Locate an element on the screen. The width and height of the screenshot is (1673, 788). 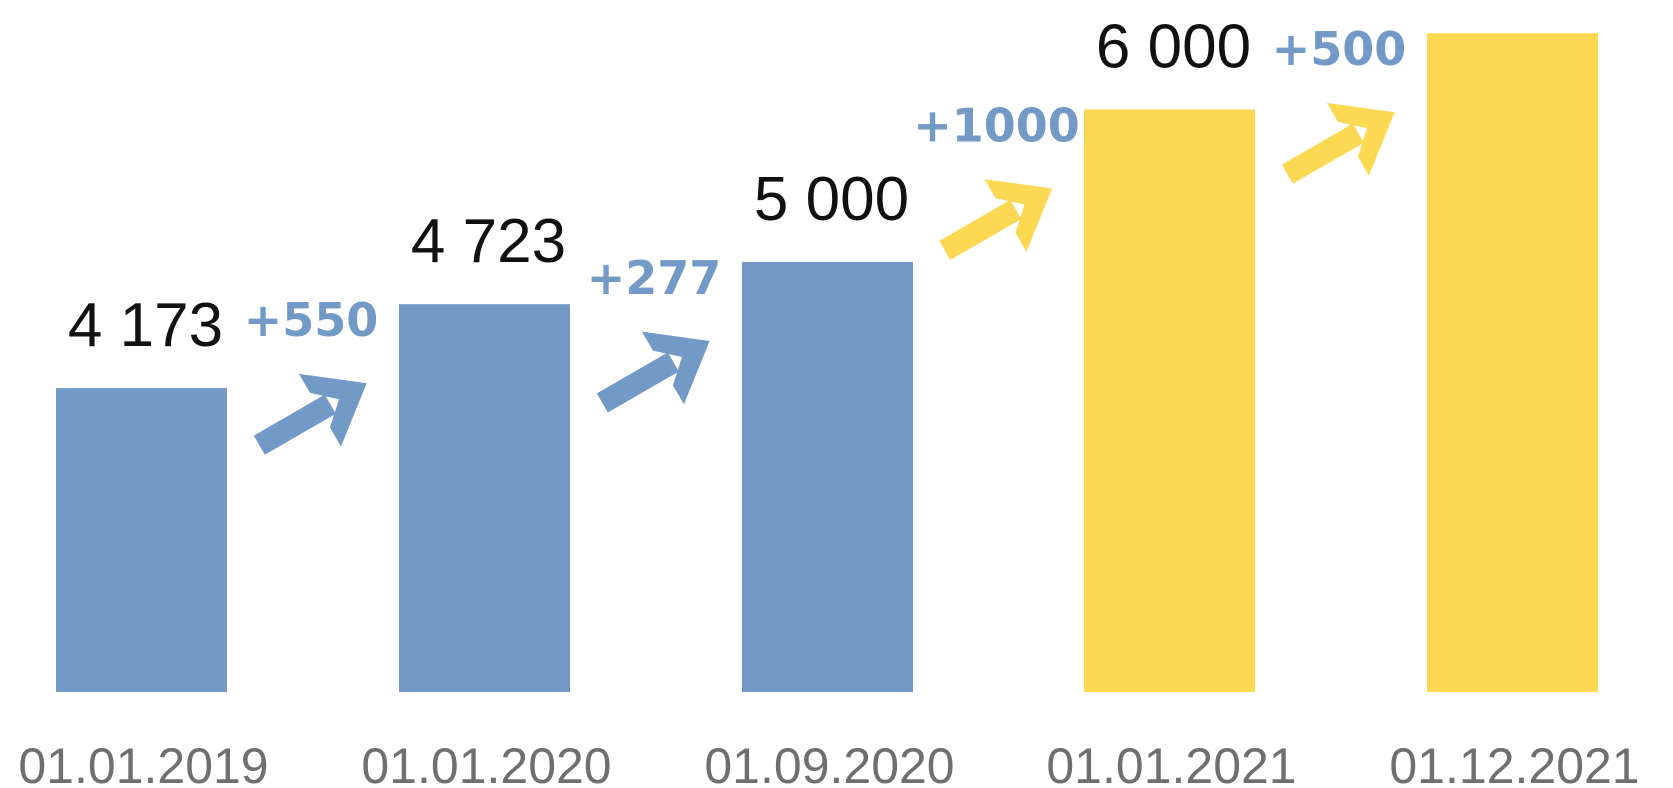
bar-01.09.2020 is located at coordinates (827, 476).